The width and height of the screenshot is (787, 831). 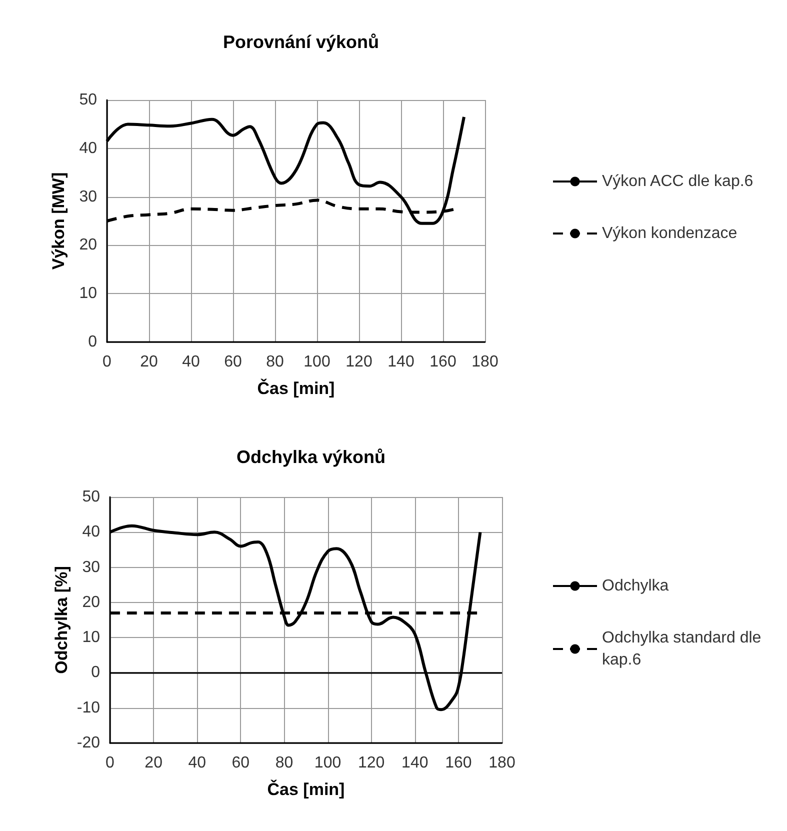 I want to click on chart-title: Odchylka výkonů, so click(x=311, y=457).